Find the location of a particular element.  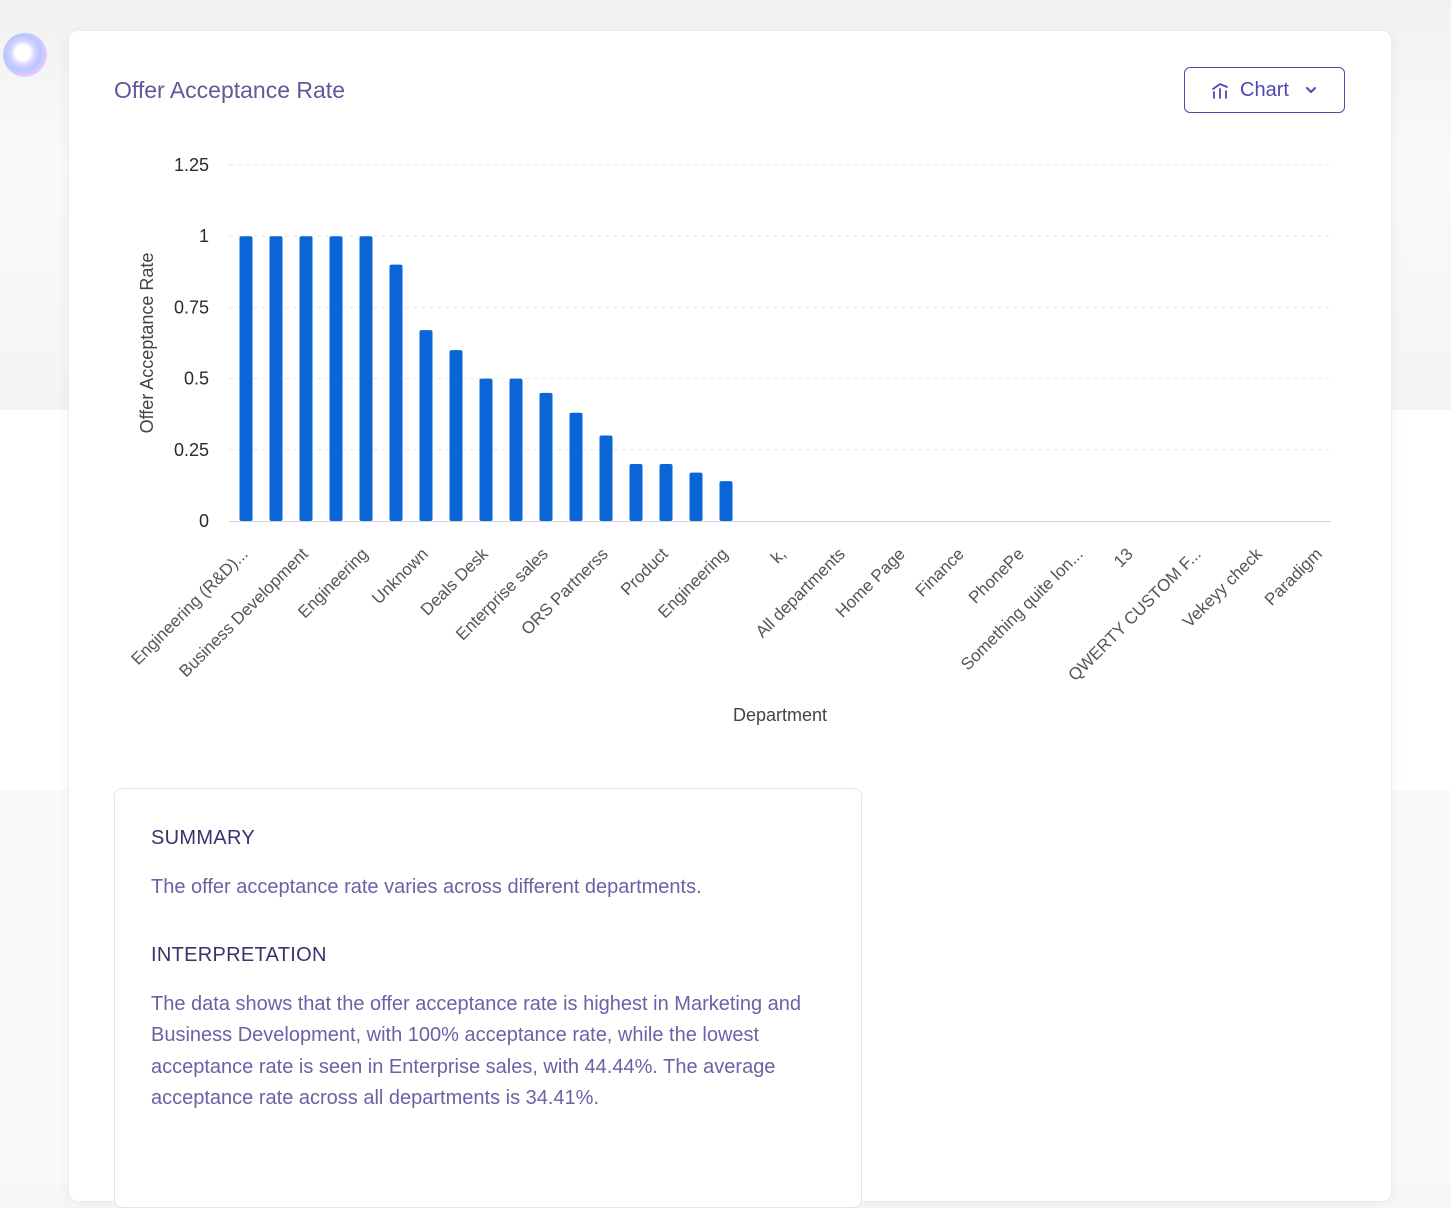

interpretation-heading: INTERPRETATION is located at coordinates (239, 954).